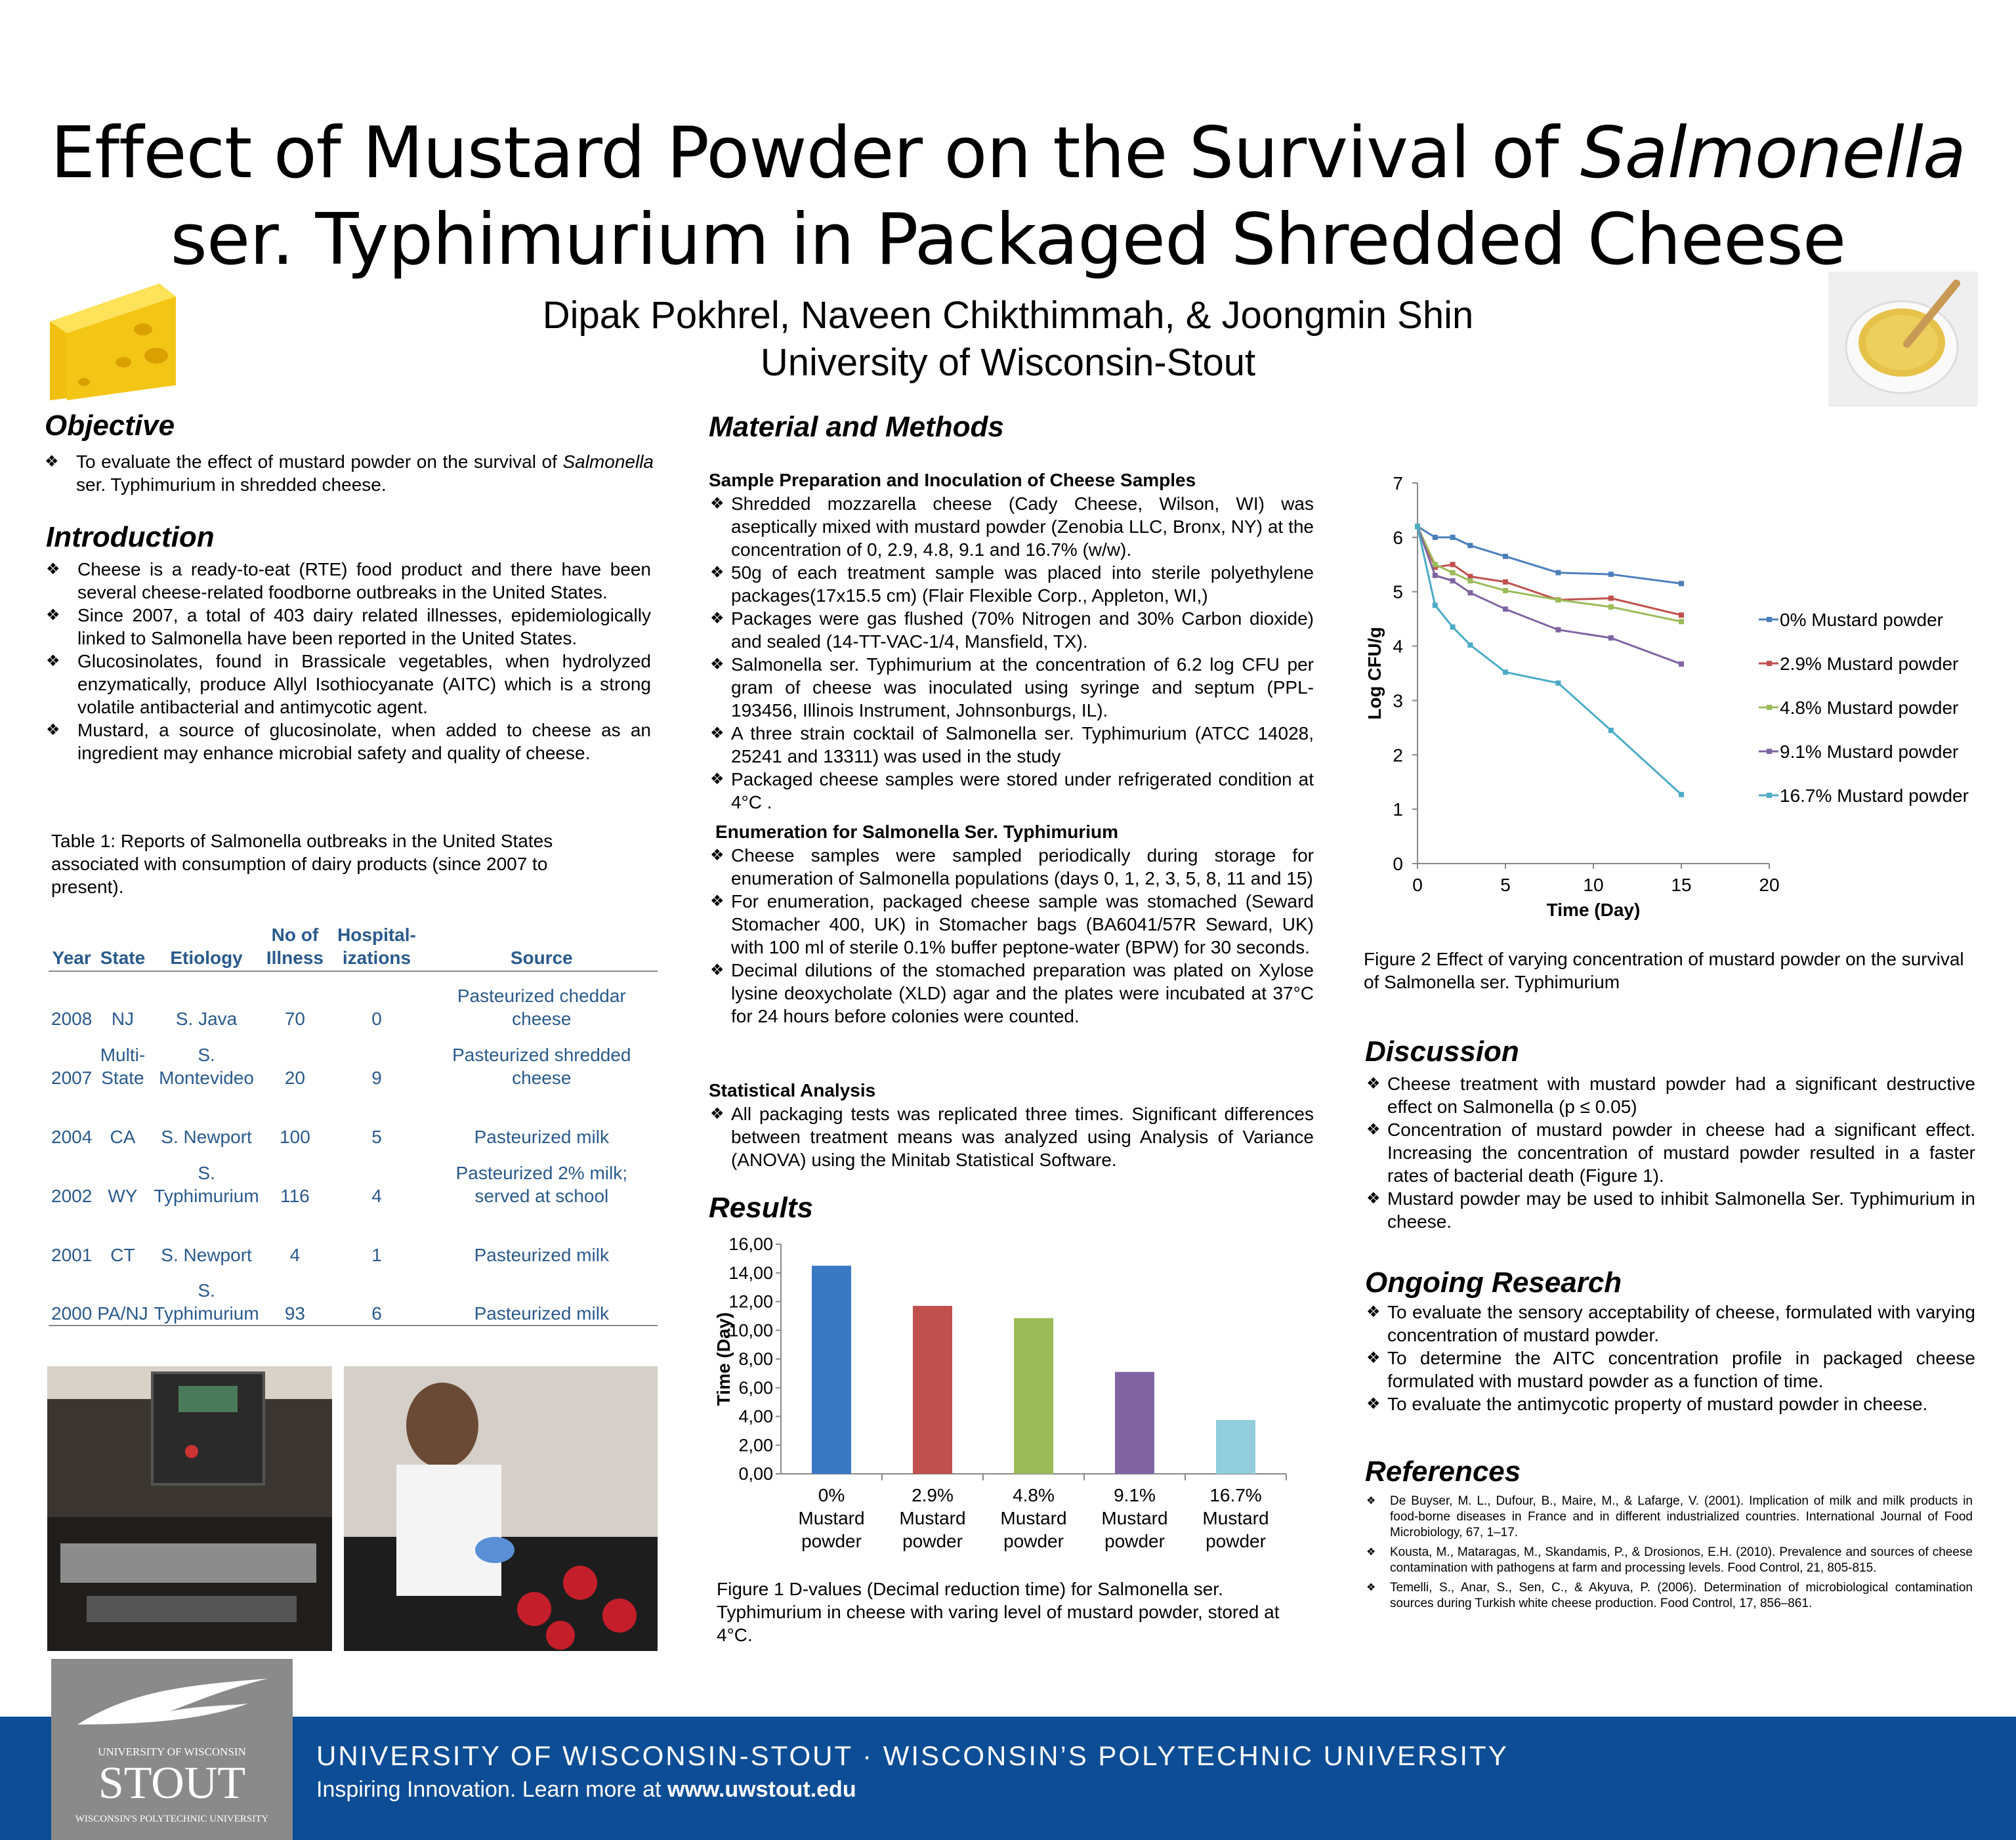 This screenshot has height=1840, width=2016. What do you see at coordinates (1008, 362) in the screenshot?
I see `affiliation: University of Wisconsin-Stout` at bounding box center [1008, 362].